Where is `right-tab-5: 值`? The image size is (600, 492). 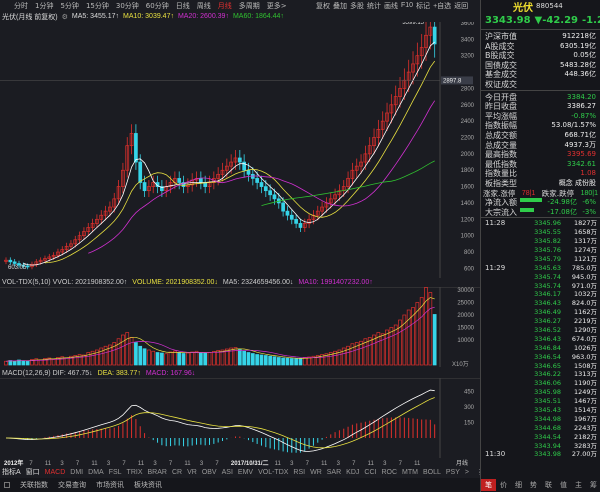
right-tab-5: 值 is located at coordinates (563, 485).